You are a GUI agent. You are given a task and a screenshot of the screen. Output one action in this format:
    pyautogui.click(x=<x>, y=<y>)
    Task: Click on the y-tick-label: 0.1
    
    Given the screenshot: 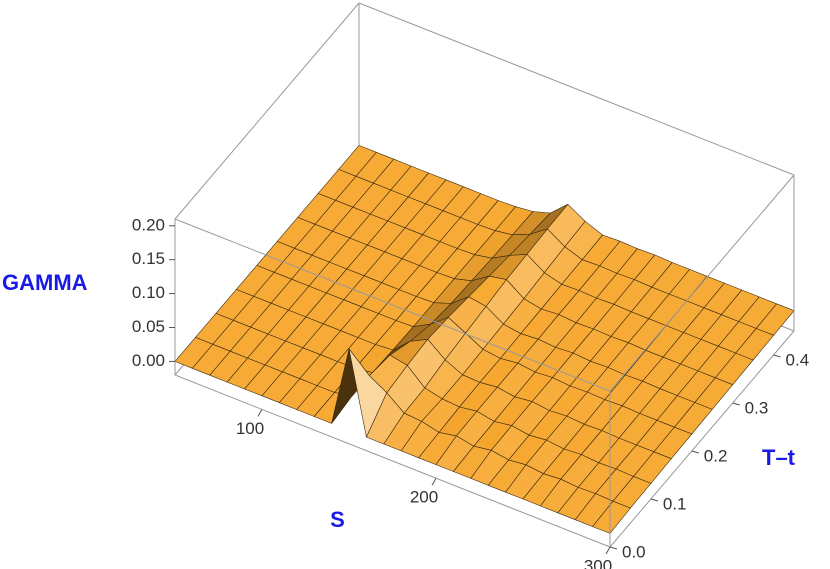 What is the action you would take?
    pyautogui.click(x=675, y=503)
    